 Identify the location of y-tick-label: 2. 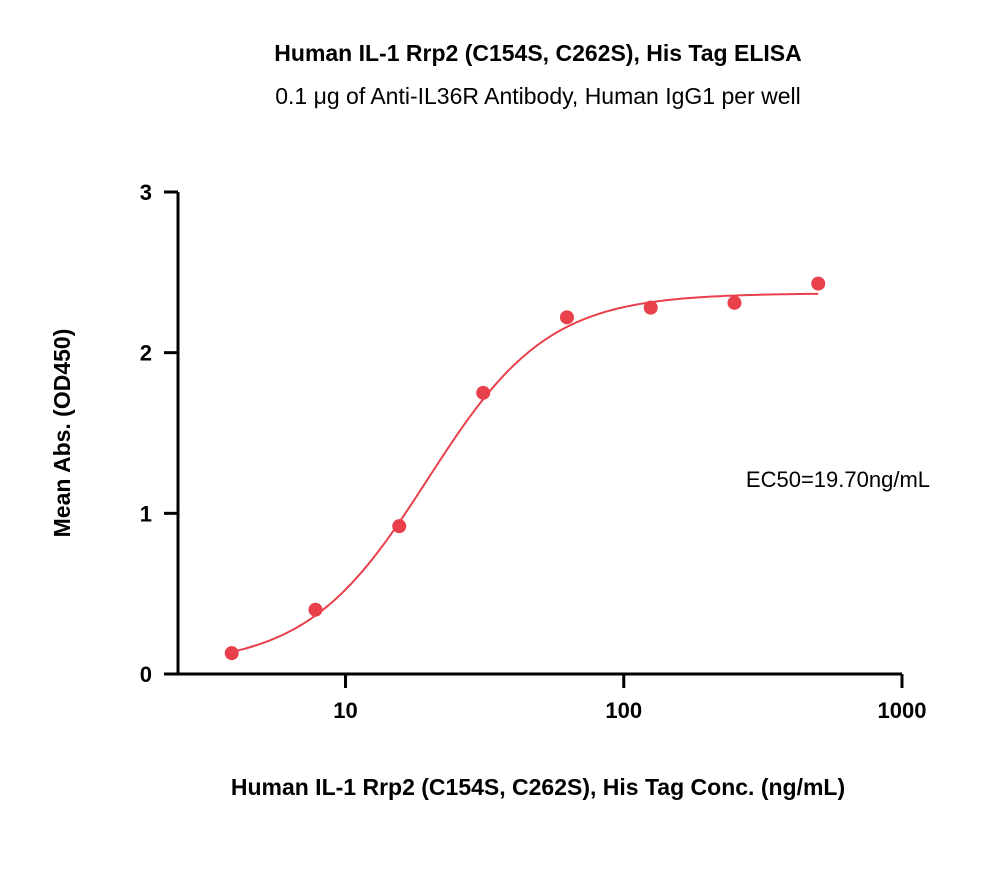
(146, 353).